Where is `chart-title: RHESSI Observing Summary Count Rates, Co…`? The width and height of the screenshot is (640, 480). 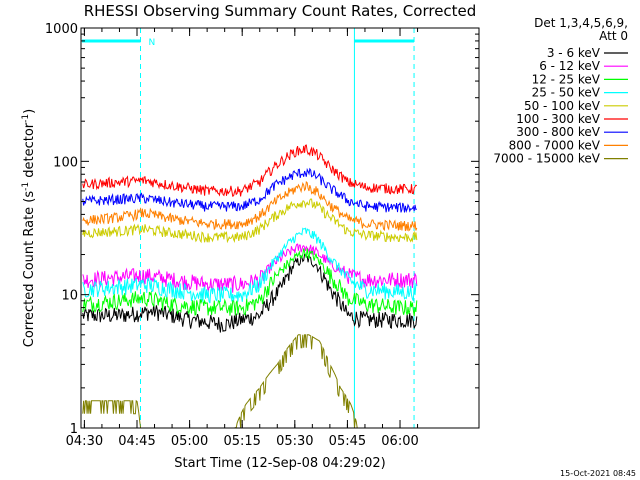 chart-title: RHESSI Observing Summary Count Rates, Co… is located at coordinates (280, 11).